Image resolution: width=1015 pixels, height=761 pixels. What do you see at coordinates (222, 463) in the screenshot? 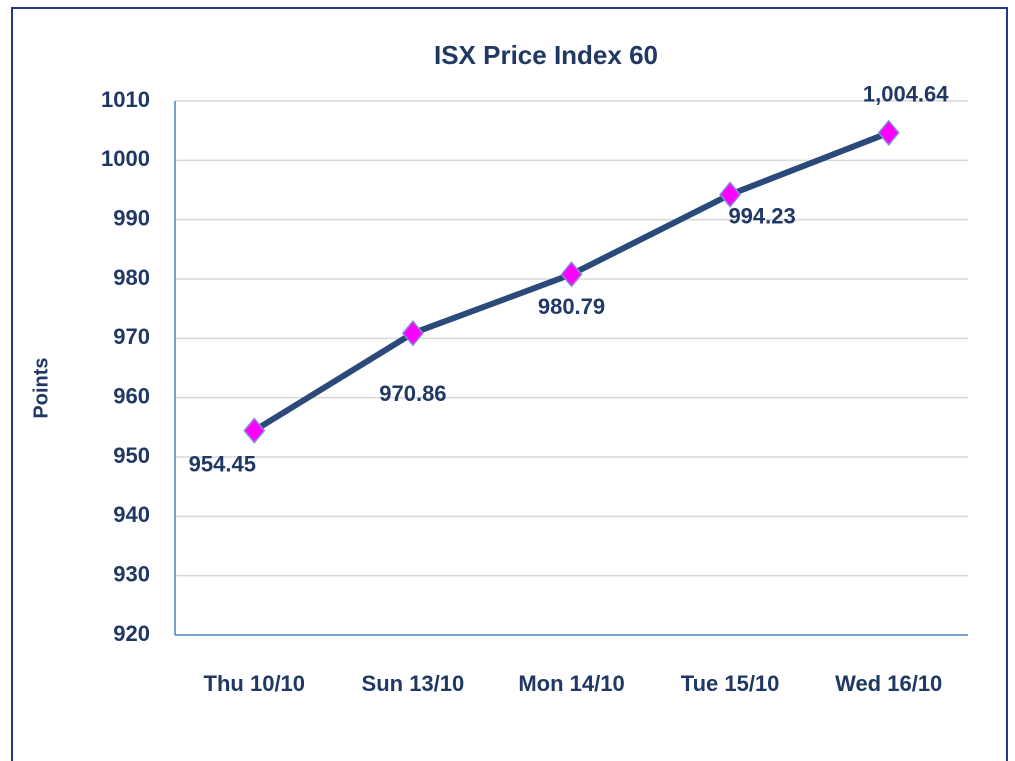
I see `data-label: 954.45` at bounding box center [222, 463].